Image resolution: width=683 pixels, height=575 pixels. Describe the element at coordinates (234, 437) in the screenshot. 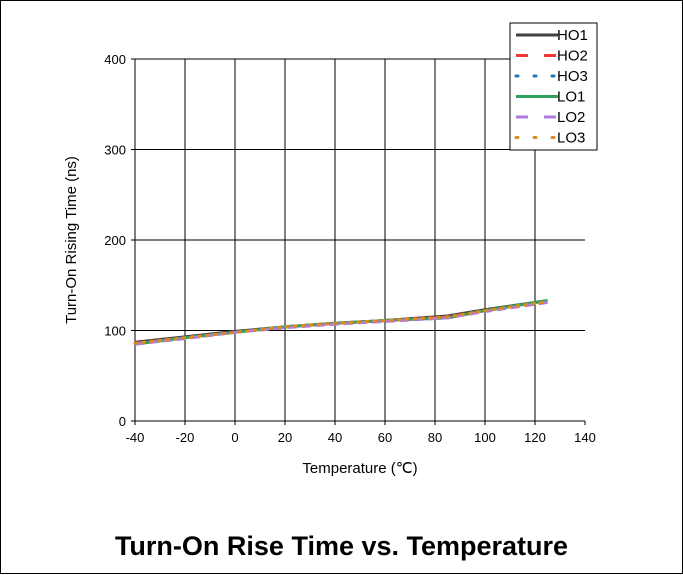

I see `x-tick-label: 0` at that location.